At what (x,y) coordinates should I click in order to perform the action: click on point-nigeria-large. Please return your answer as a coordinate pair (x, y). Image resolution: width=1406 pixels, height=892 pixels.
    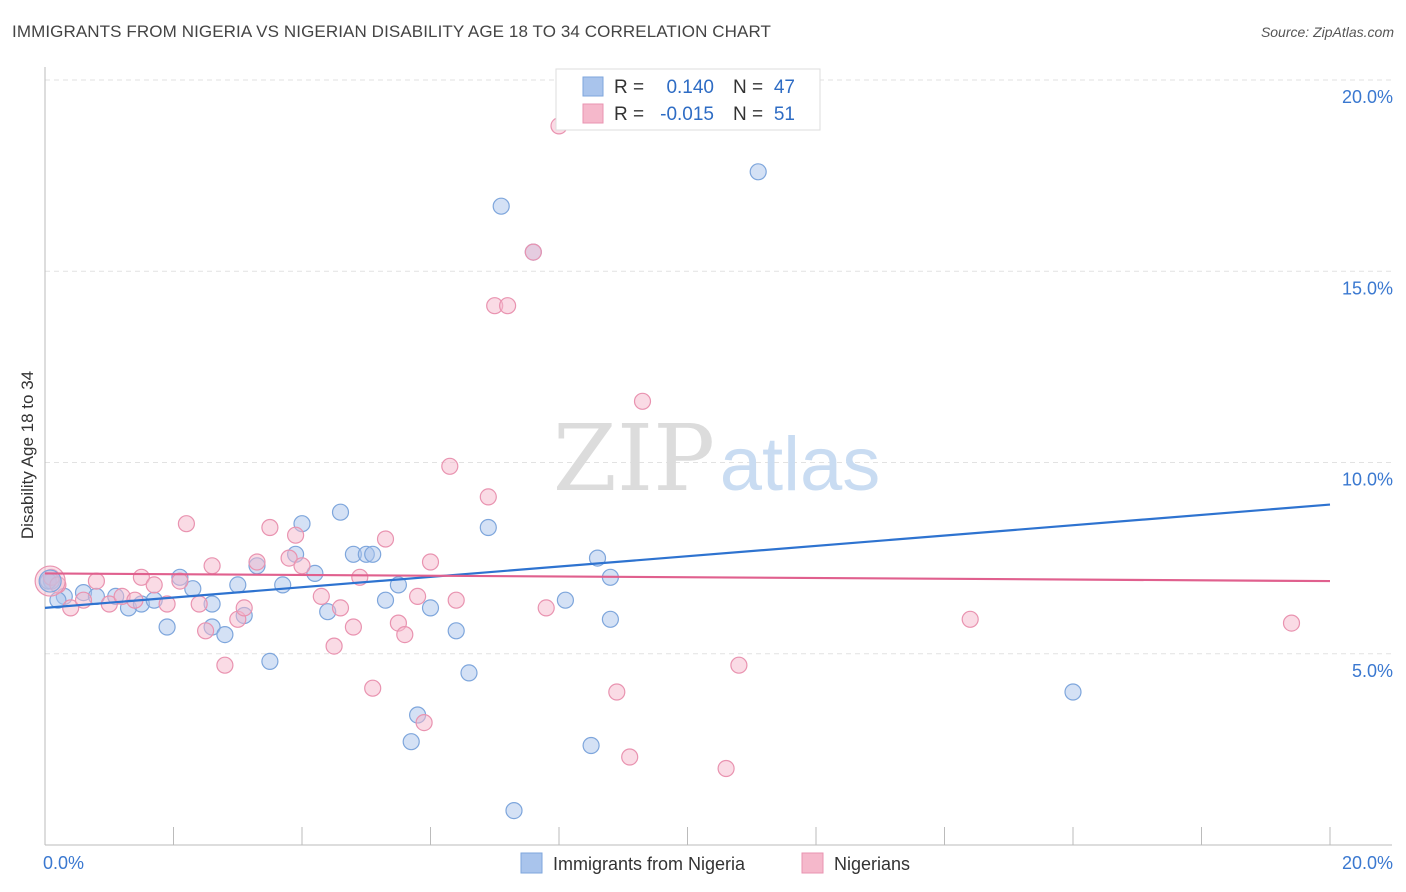
    Looking at the image, I should click on (50, 581).